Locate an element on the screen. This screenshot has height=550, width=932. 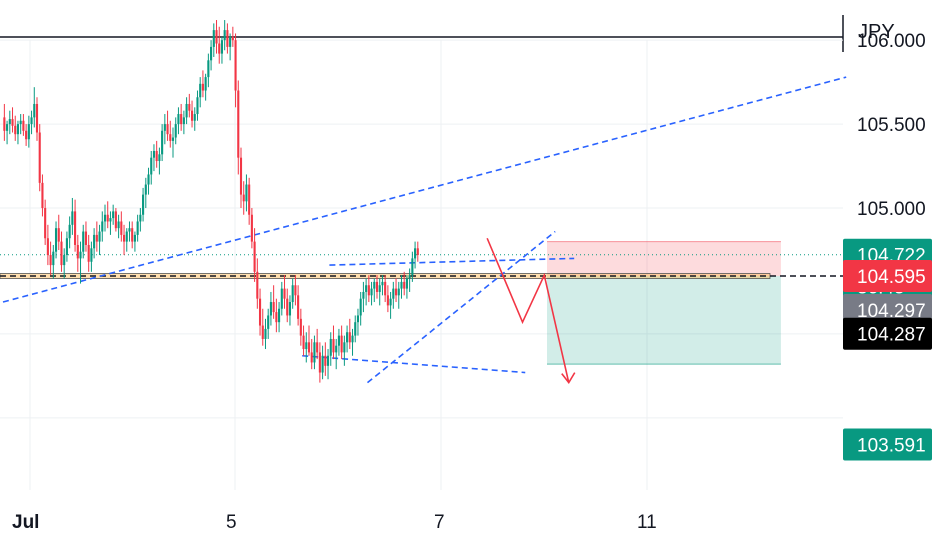
entry-price-badge is located at coordinates (887, 276).